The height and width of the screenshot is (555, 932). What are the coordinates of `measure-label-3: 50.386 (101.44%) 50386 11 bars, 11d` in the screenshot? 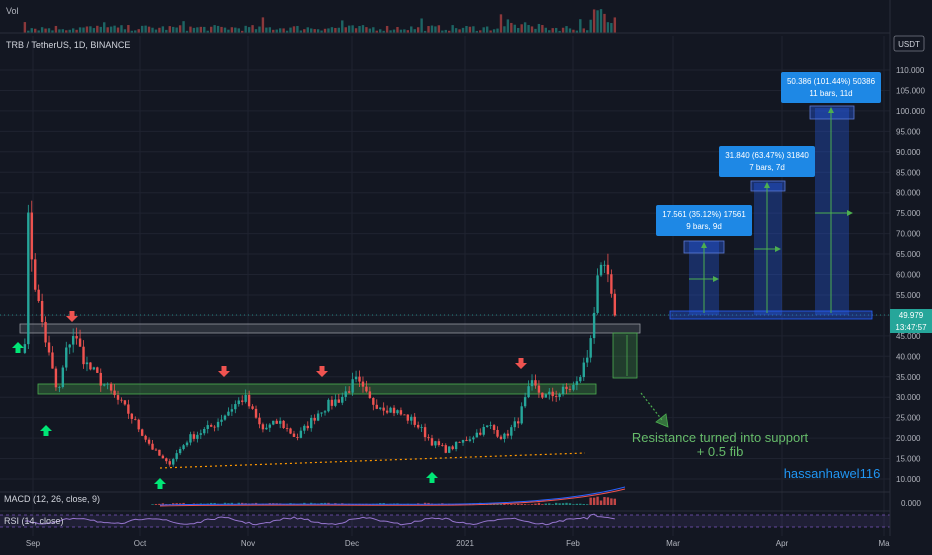 It's located at (831, 87).